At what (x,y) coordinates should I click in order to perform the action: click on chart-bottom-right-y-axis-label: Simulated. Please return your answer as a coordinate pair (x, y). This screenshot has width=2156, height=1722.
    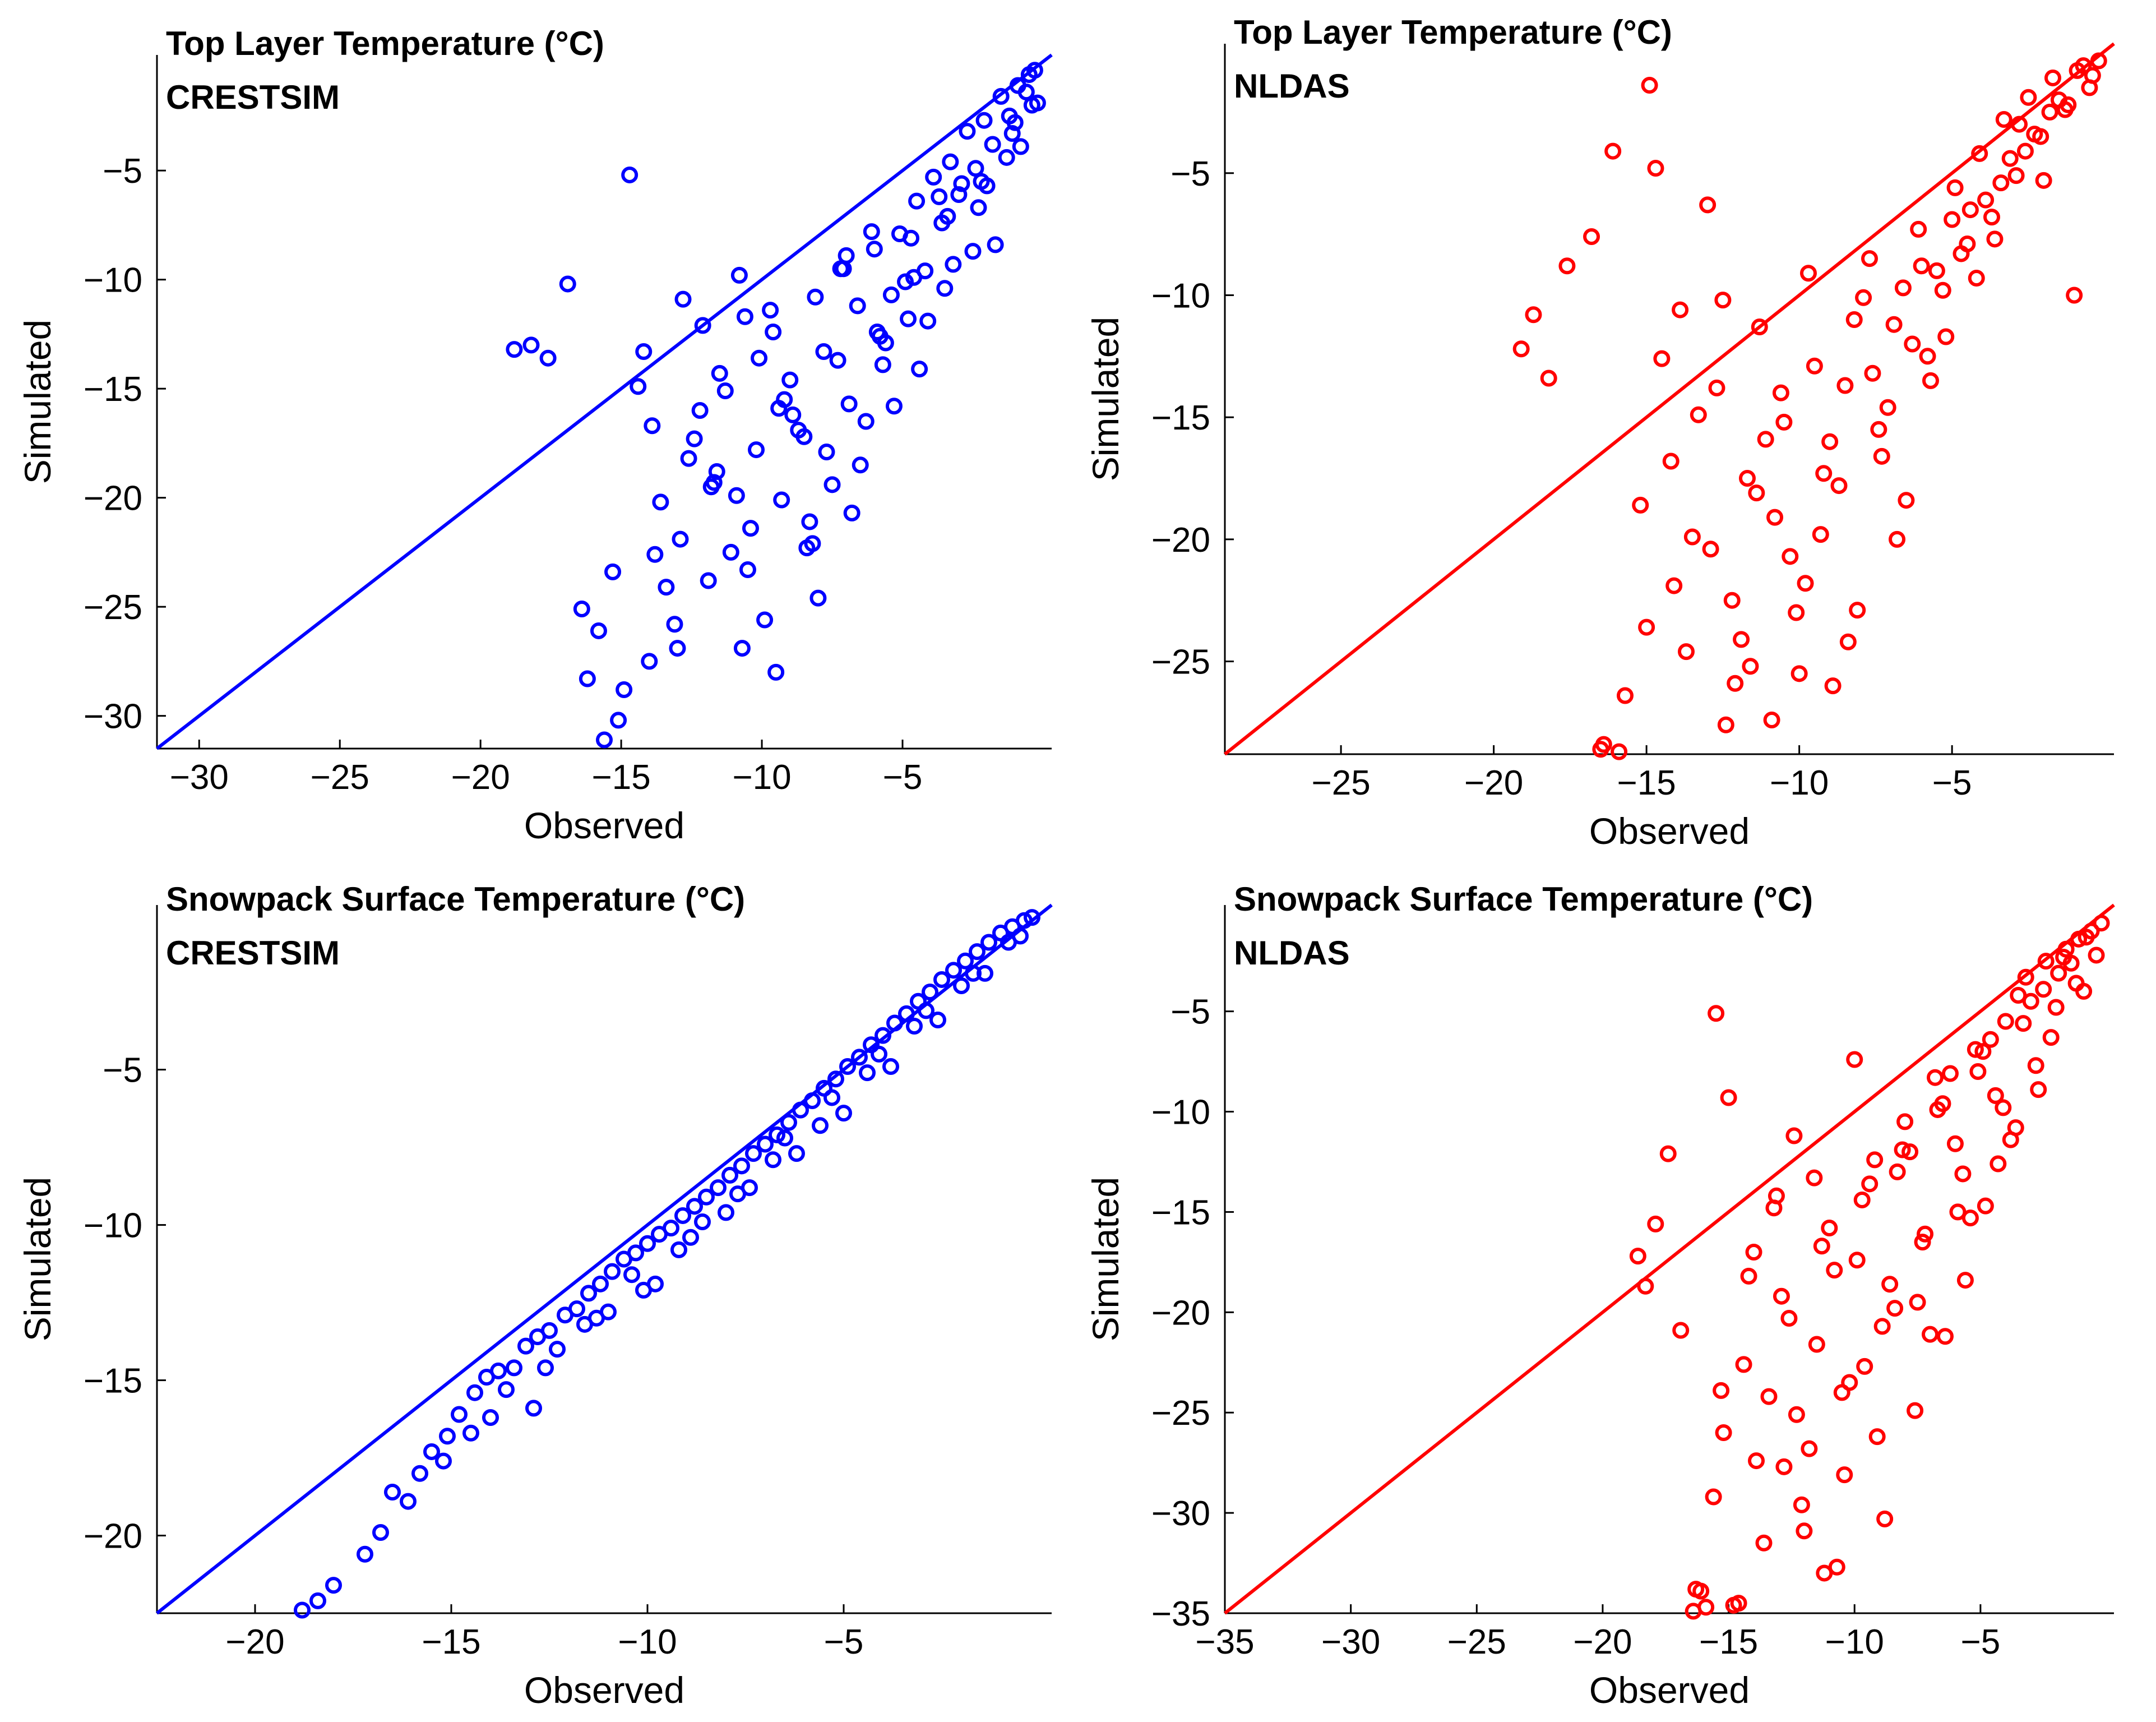
    Looking at the image, I should click on (1105, 1259).